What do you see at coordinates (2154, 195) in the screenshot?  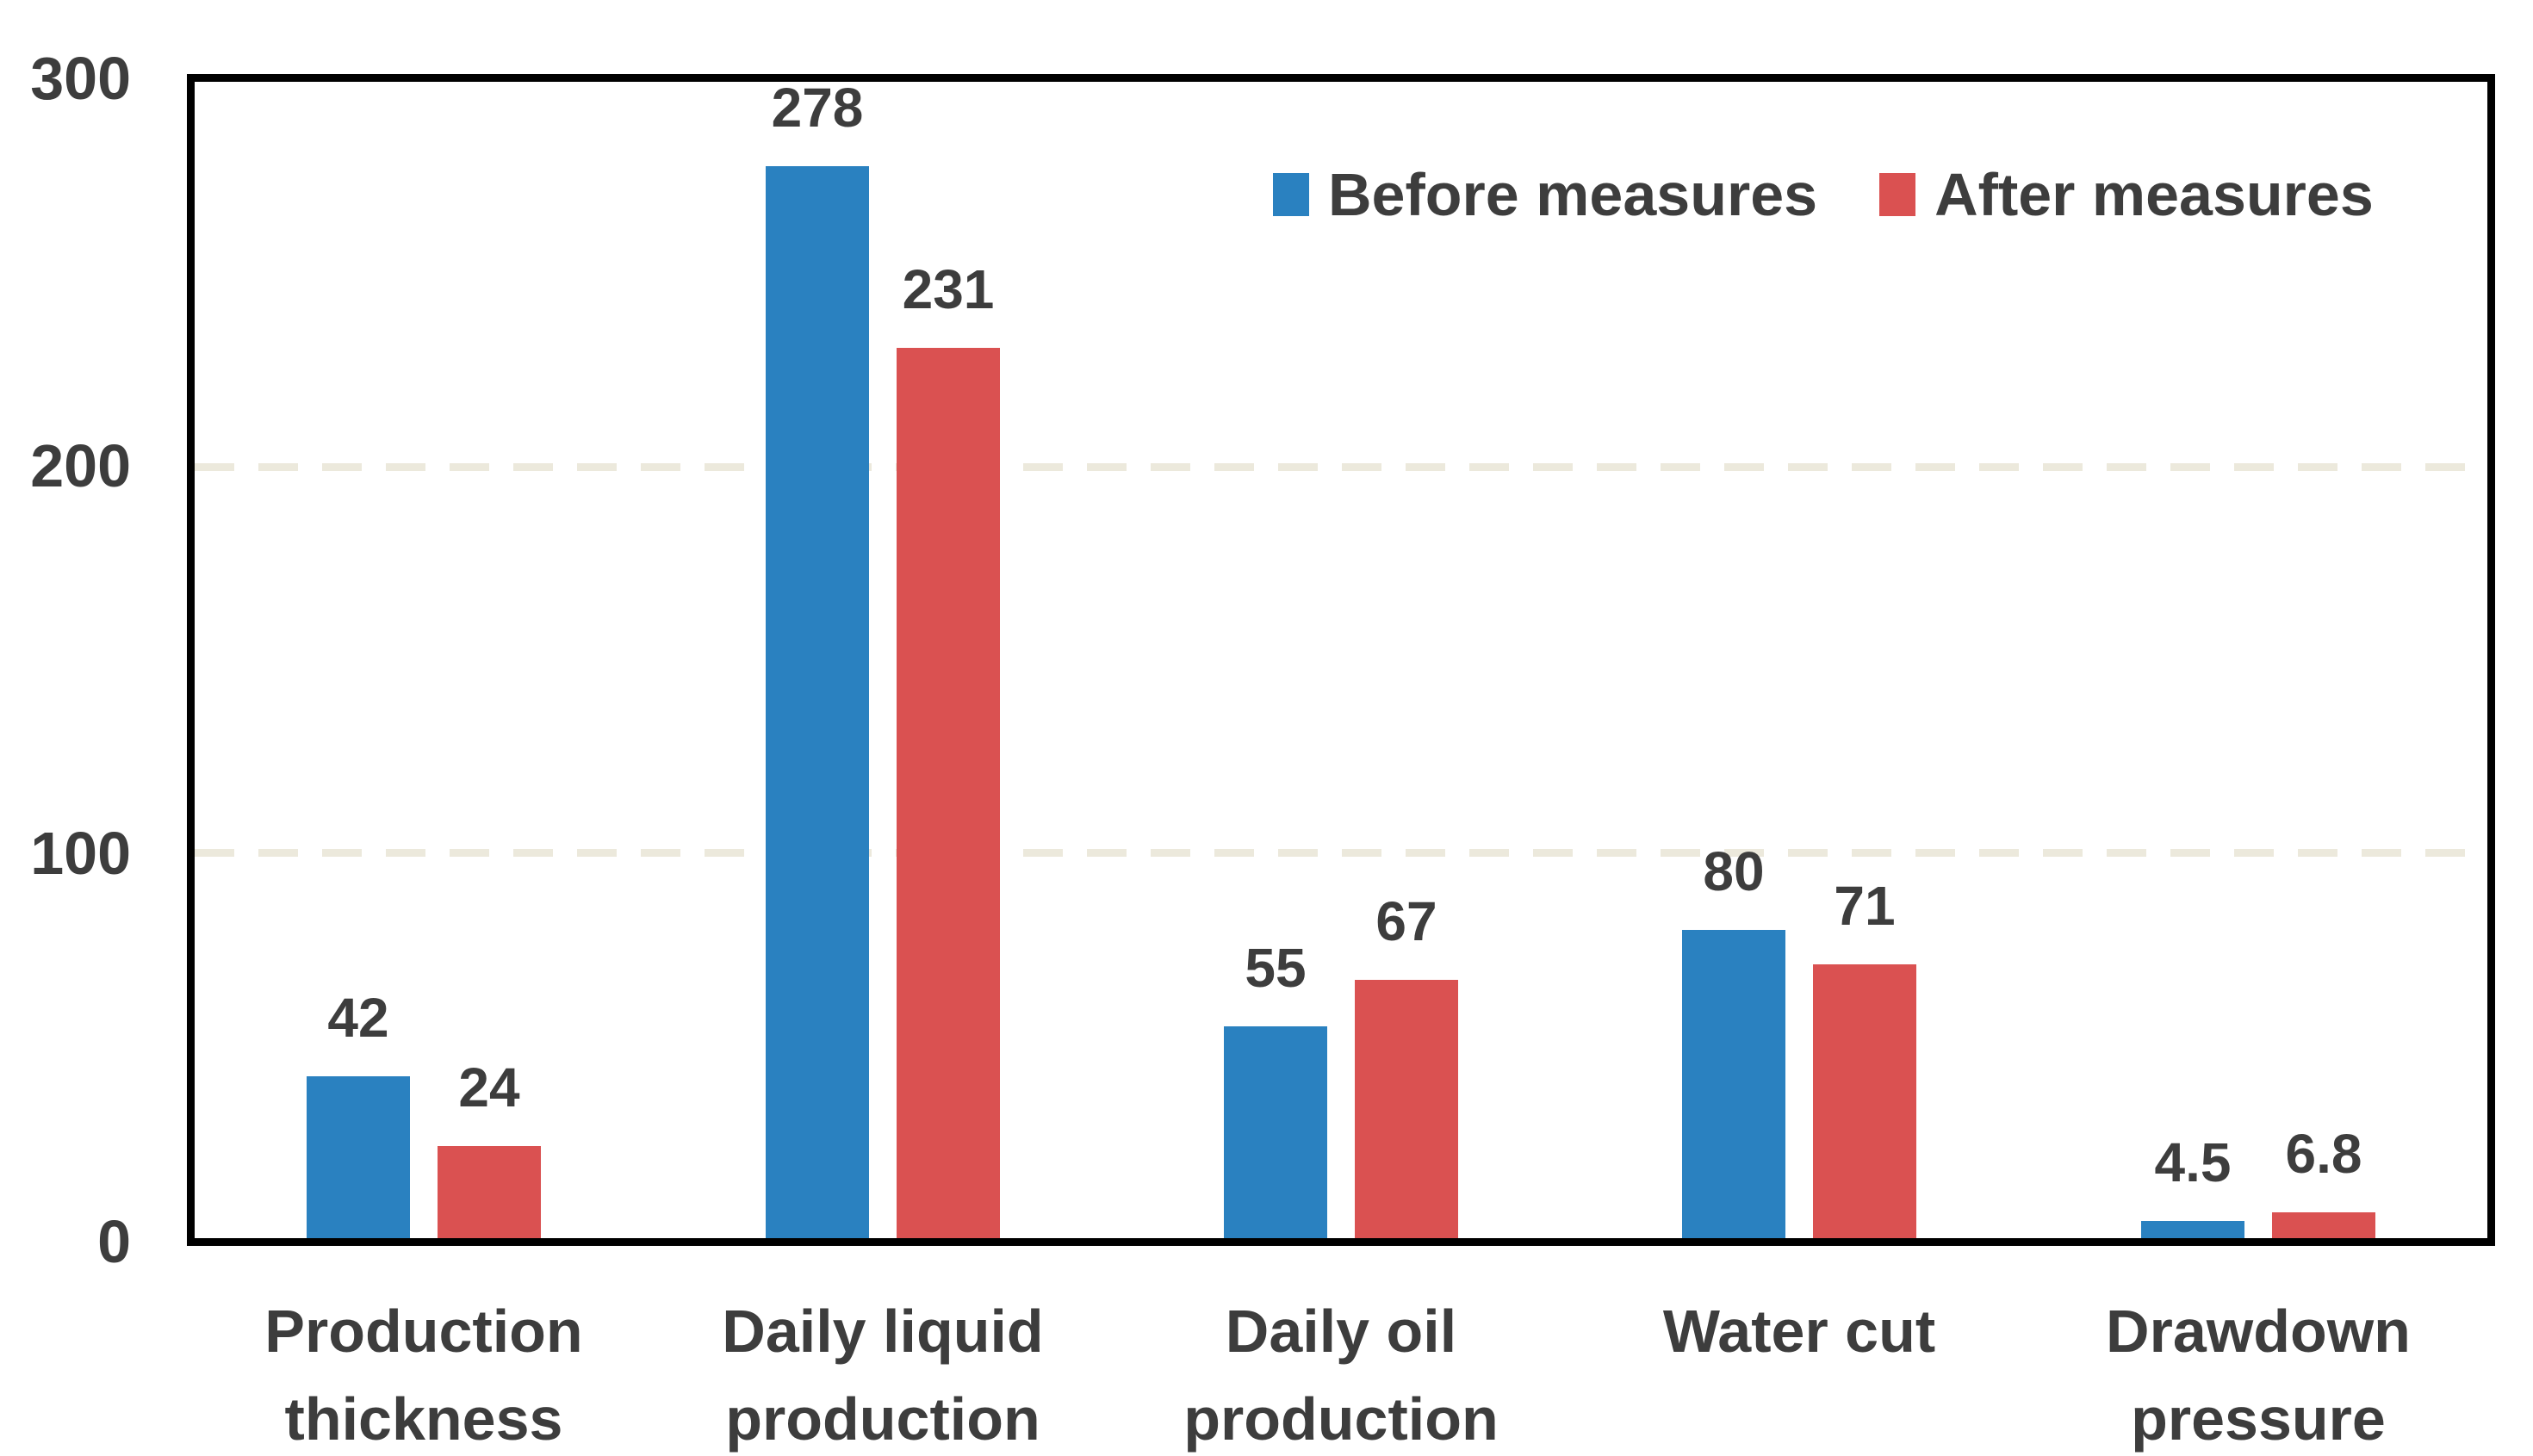 I see `legend-label-after: After measures` at bounding box center [2154, 195].